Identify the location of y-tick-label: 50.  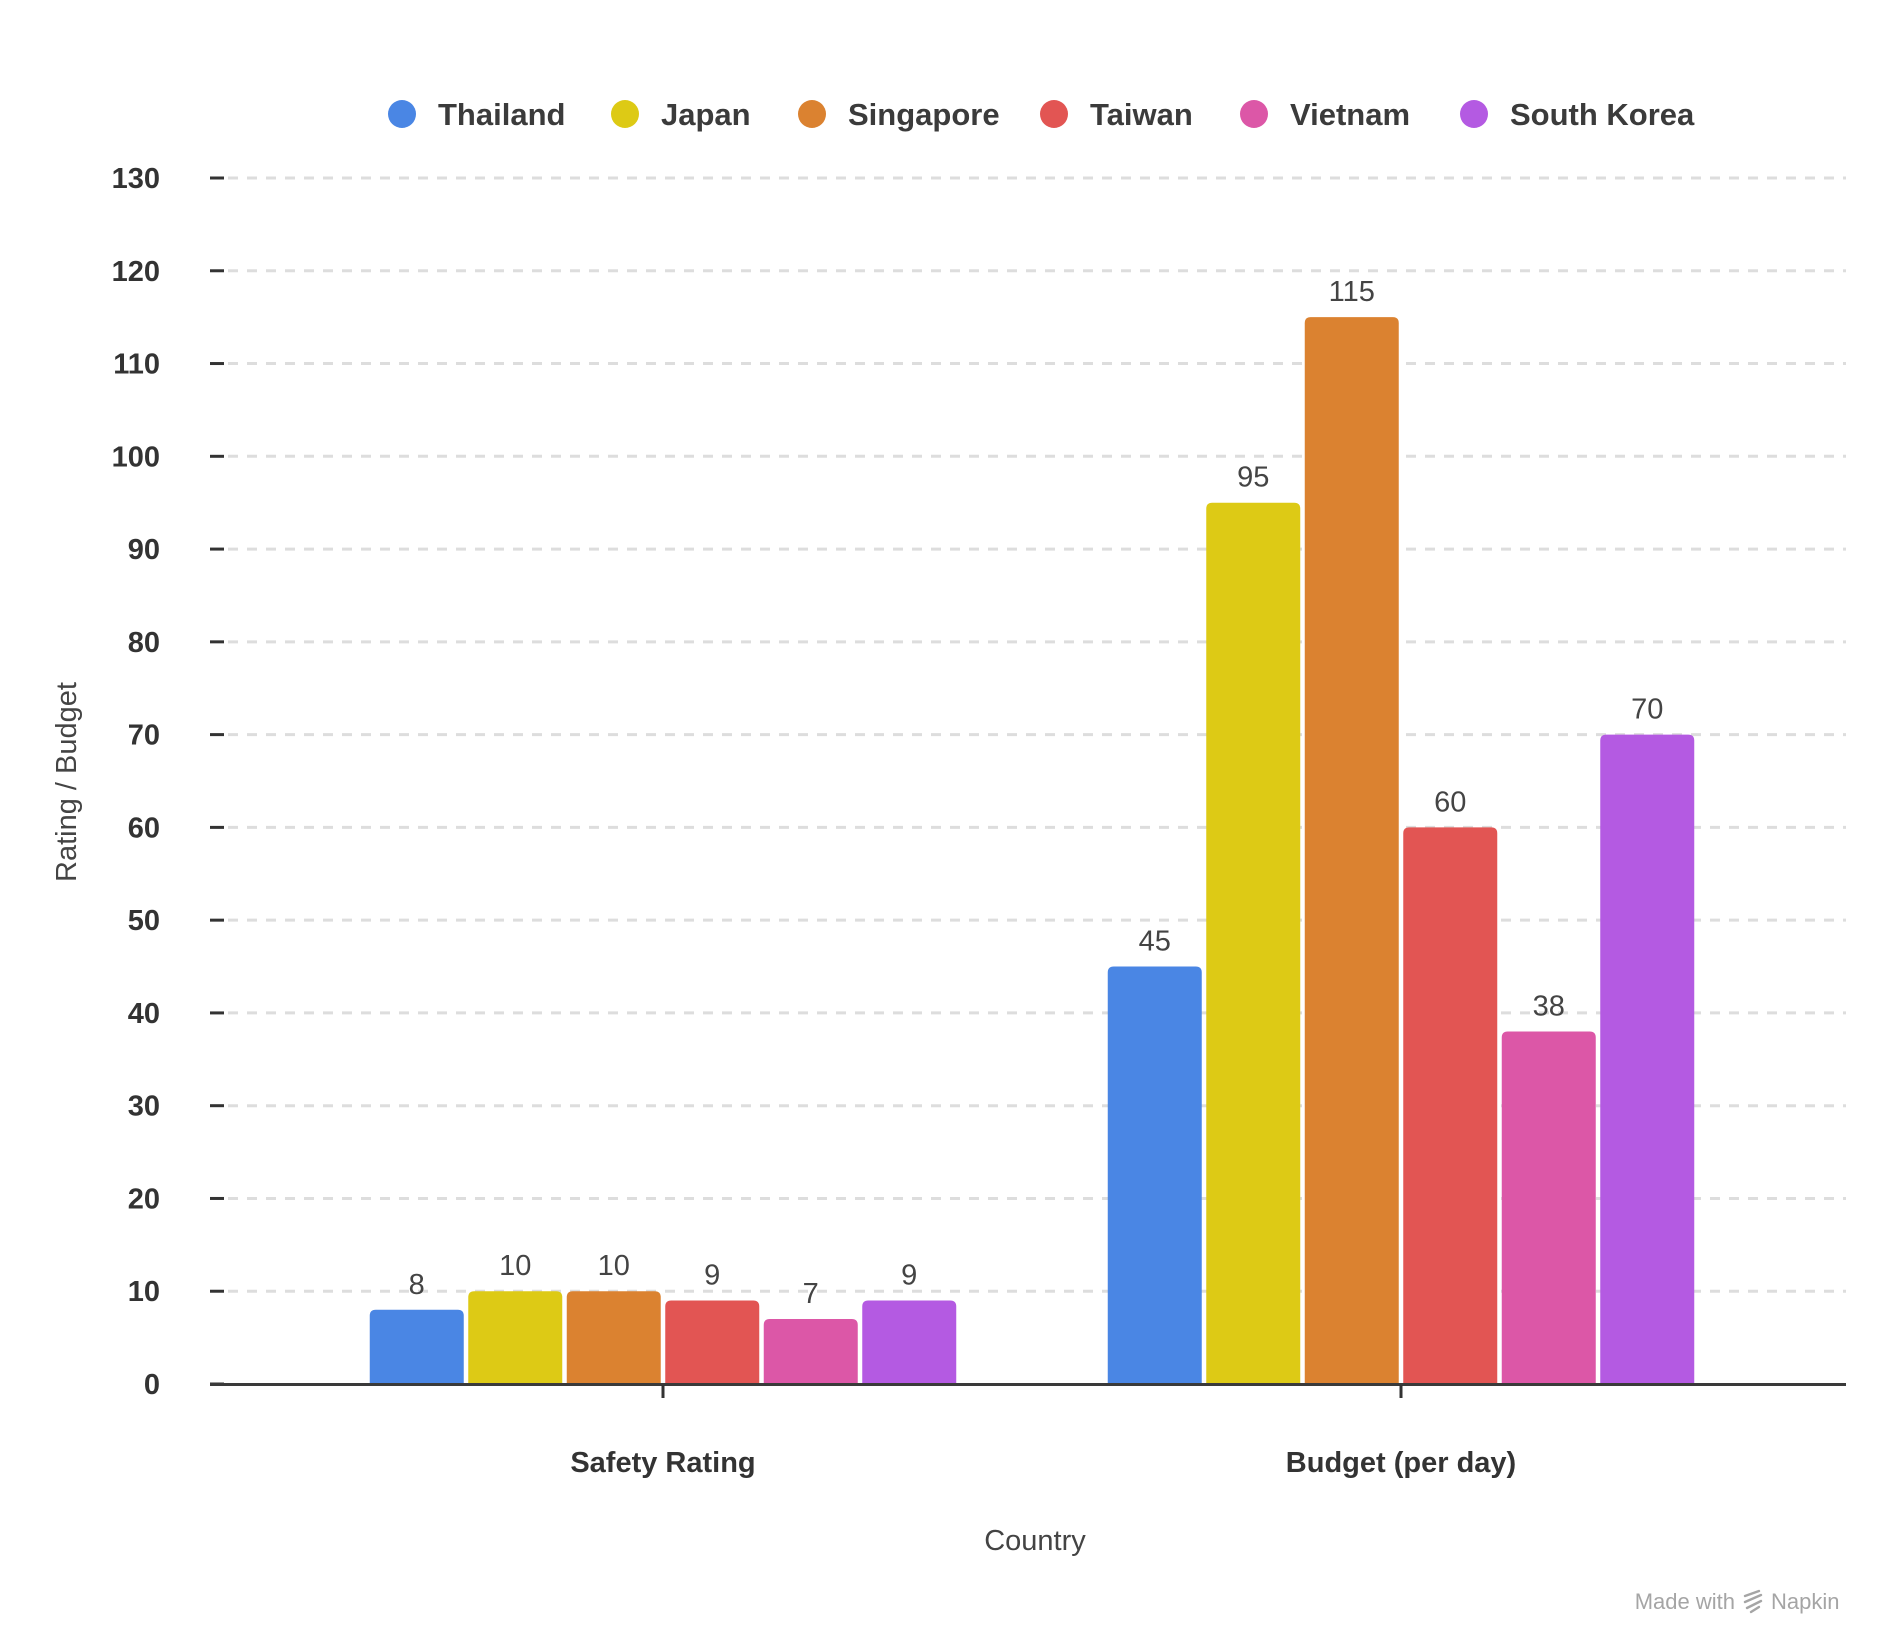
(144, 921).